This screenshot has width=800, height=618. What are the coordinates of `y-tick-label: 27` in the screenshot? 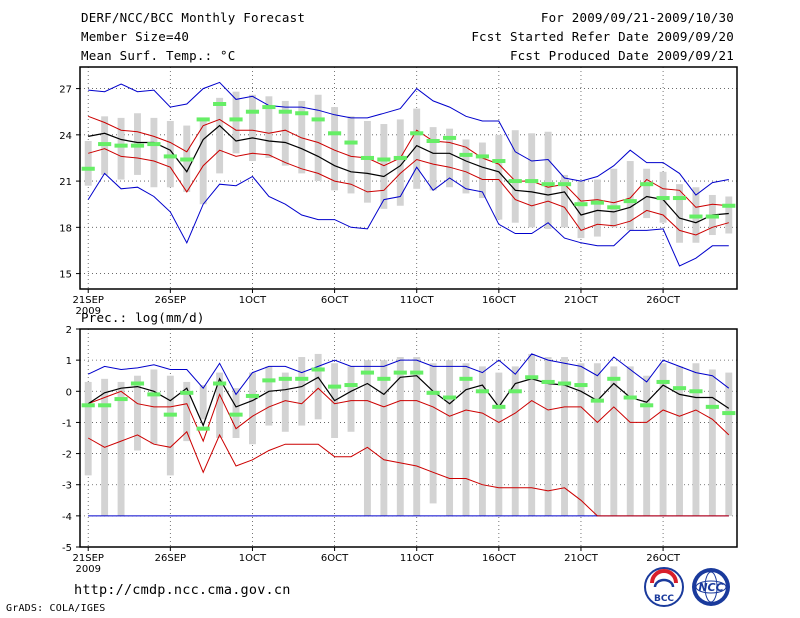 It's located at (65, 90).